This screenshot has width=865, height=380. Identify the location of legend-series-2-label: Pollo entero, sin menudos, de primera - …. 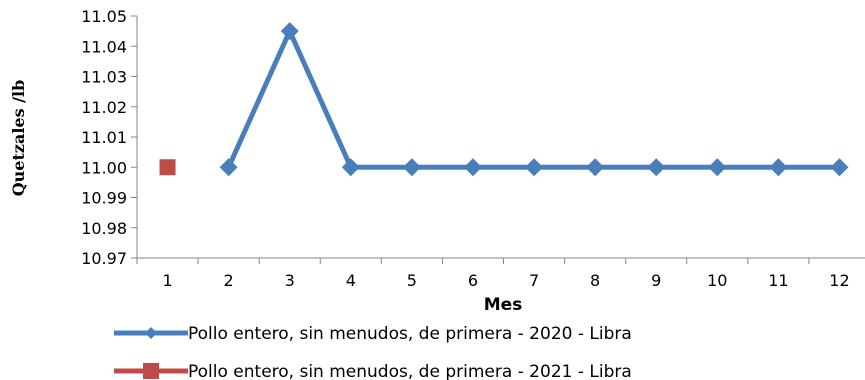
(410, 371).